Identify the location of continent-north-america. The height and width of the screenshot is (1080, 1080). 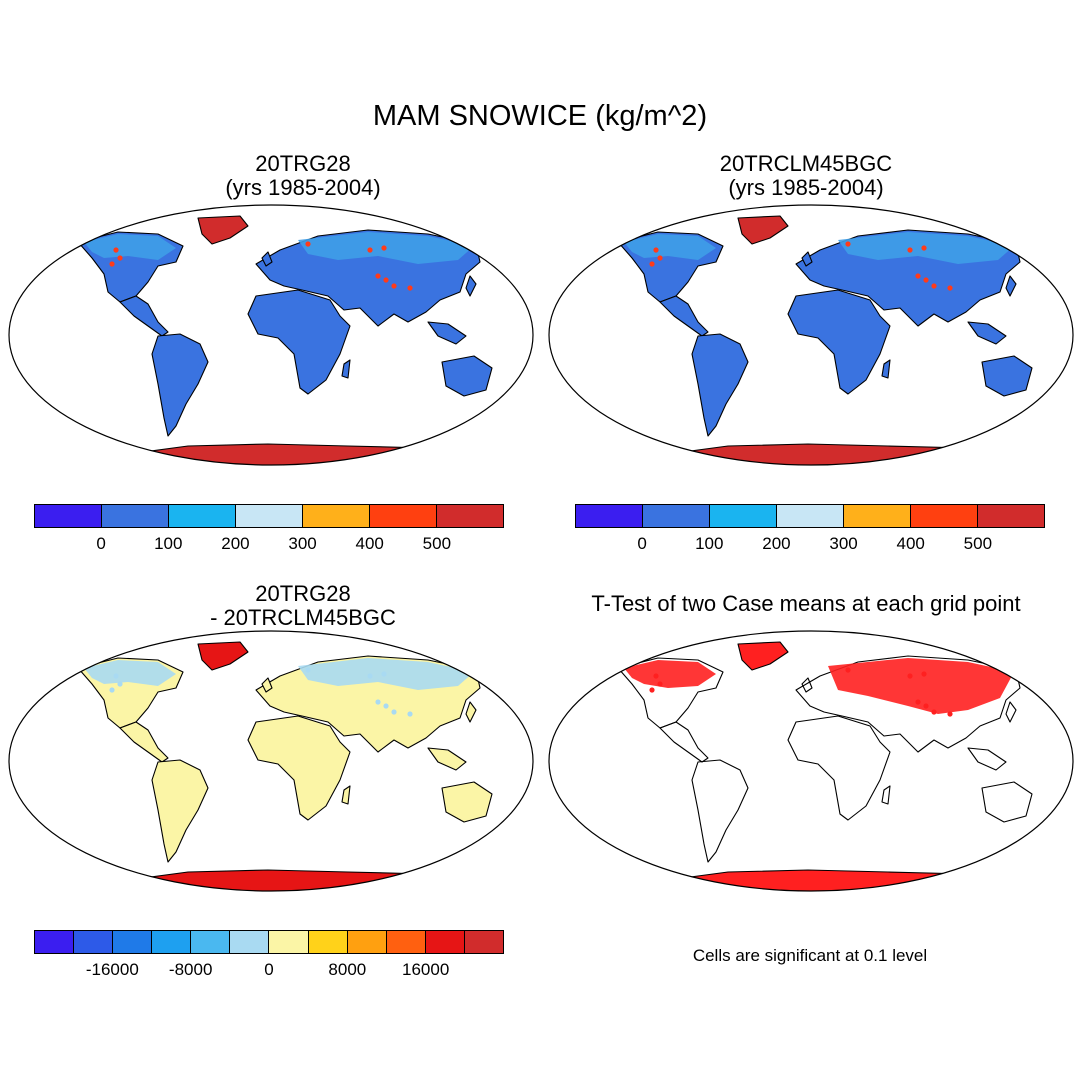
(670, 693).